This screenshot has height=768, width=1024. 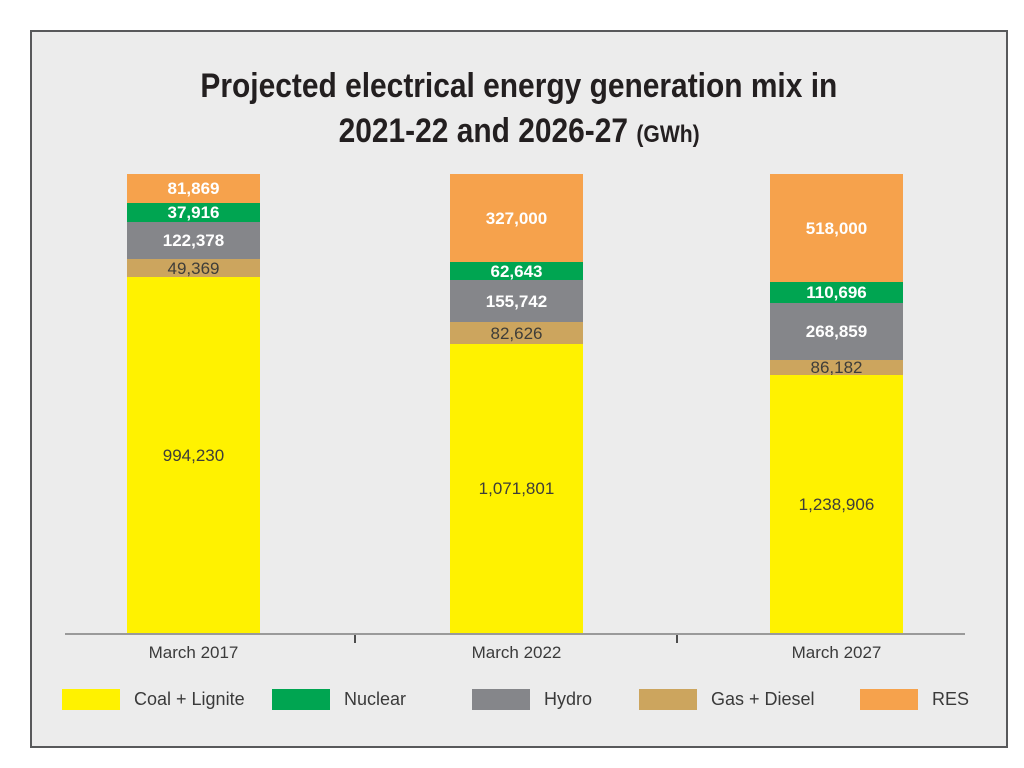 I want to click on segment-value-label: 518,000, so click(x=836, y=228).